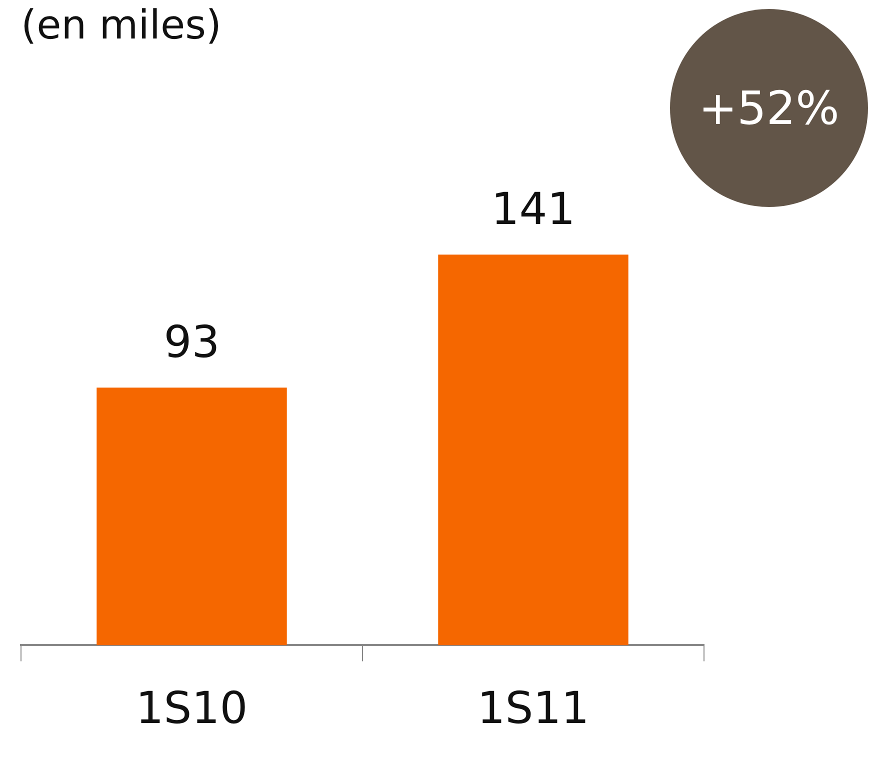 The height and width of the screenshot is (762, 869). I want to click on x-tick-label: 1S10, so click(192, 708).